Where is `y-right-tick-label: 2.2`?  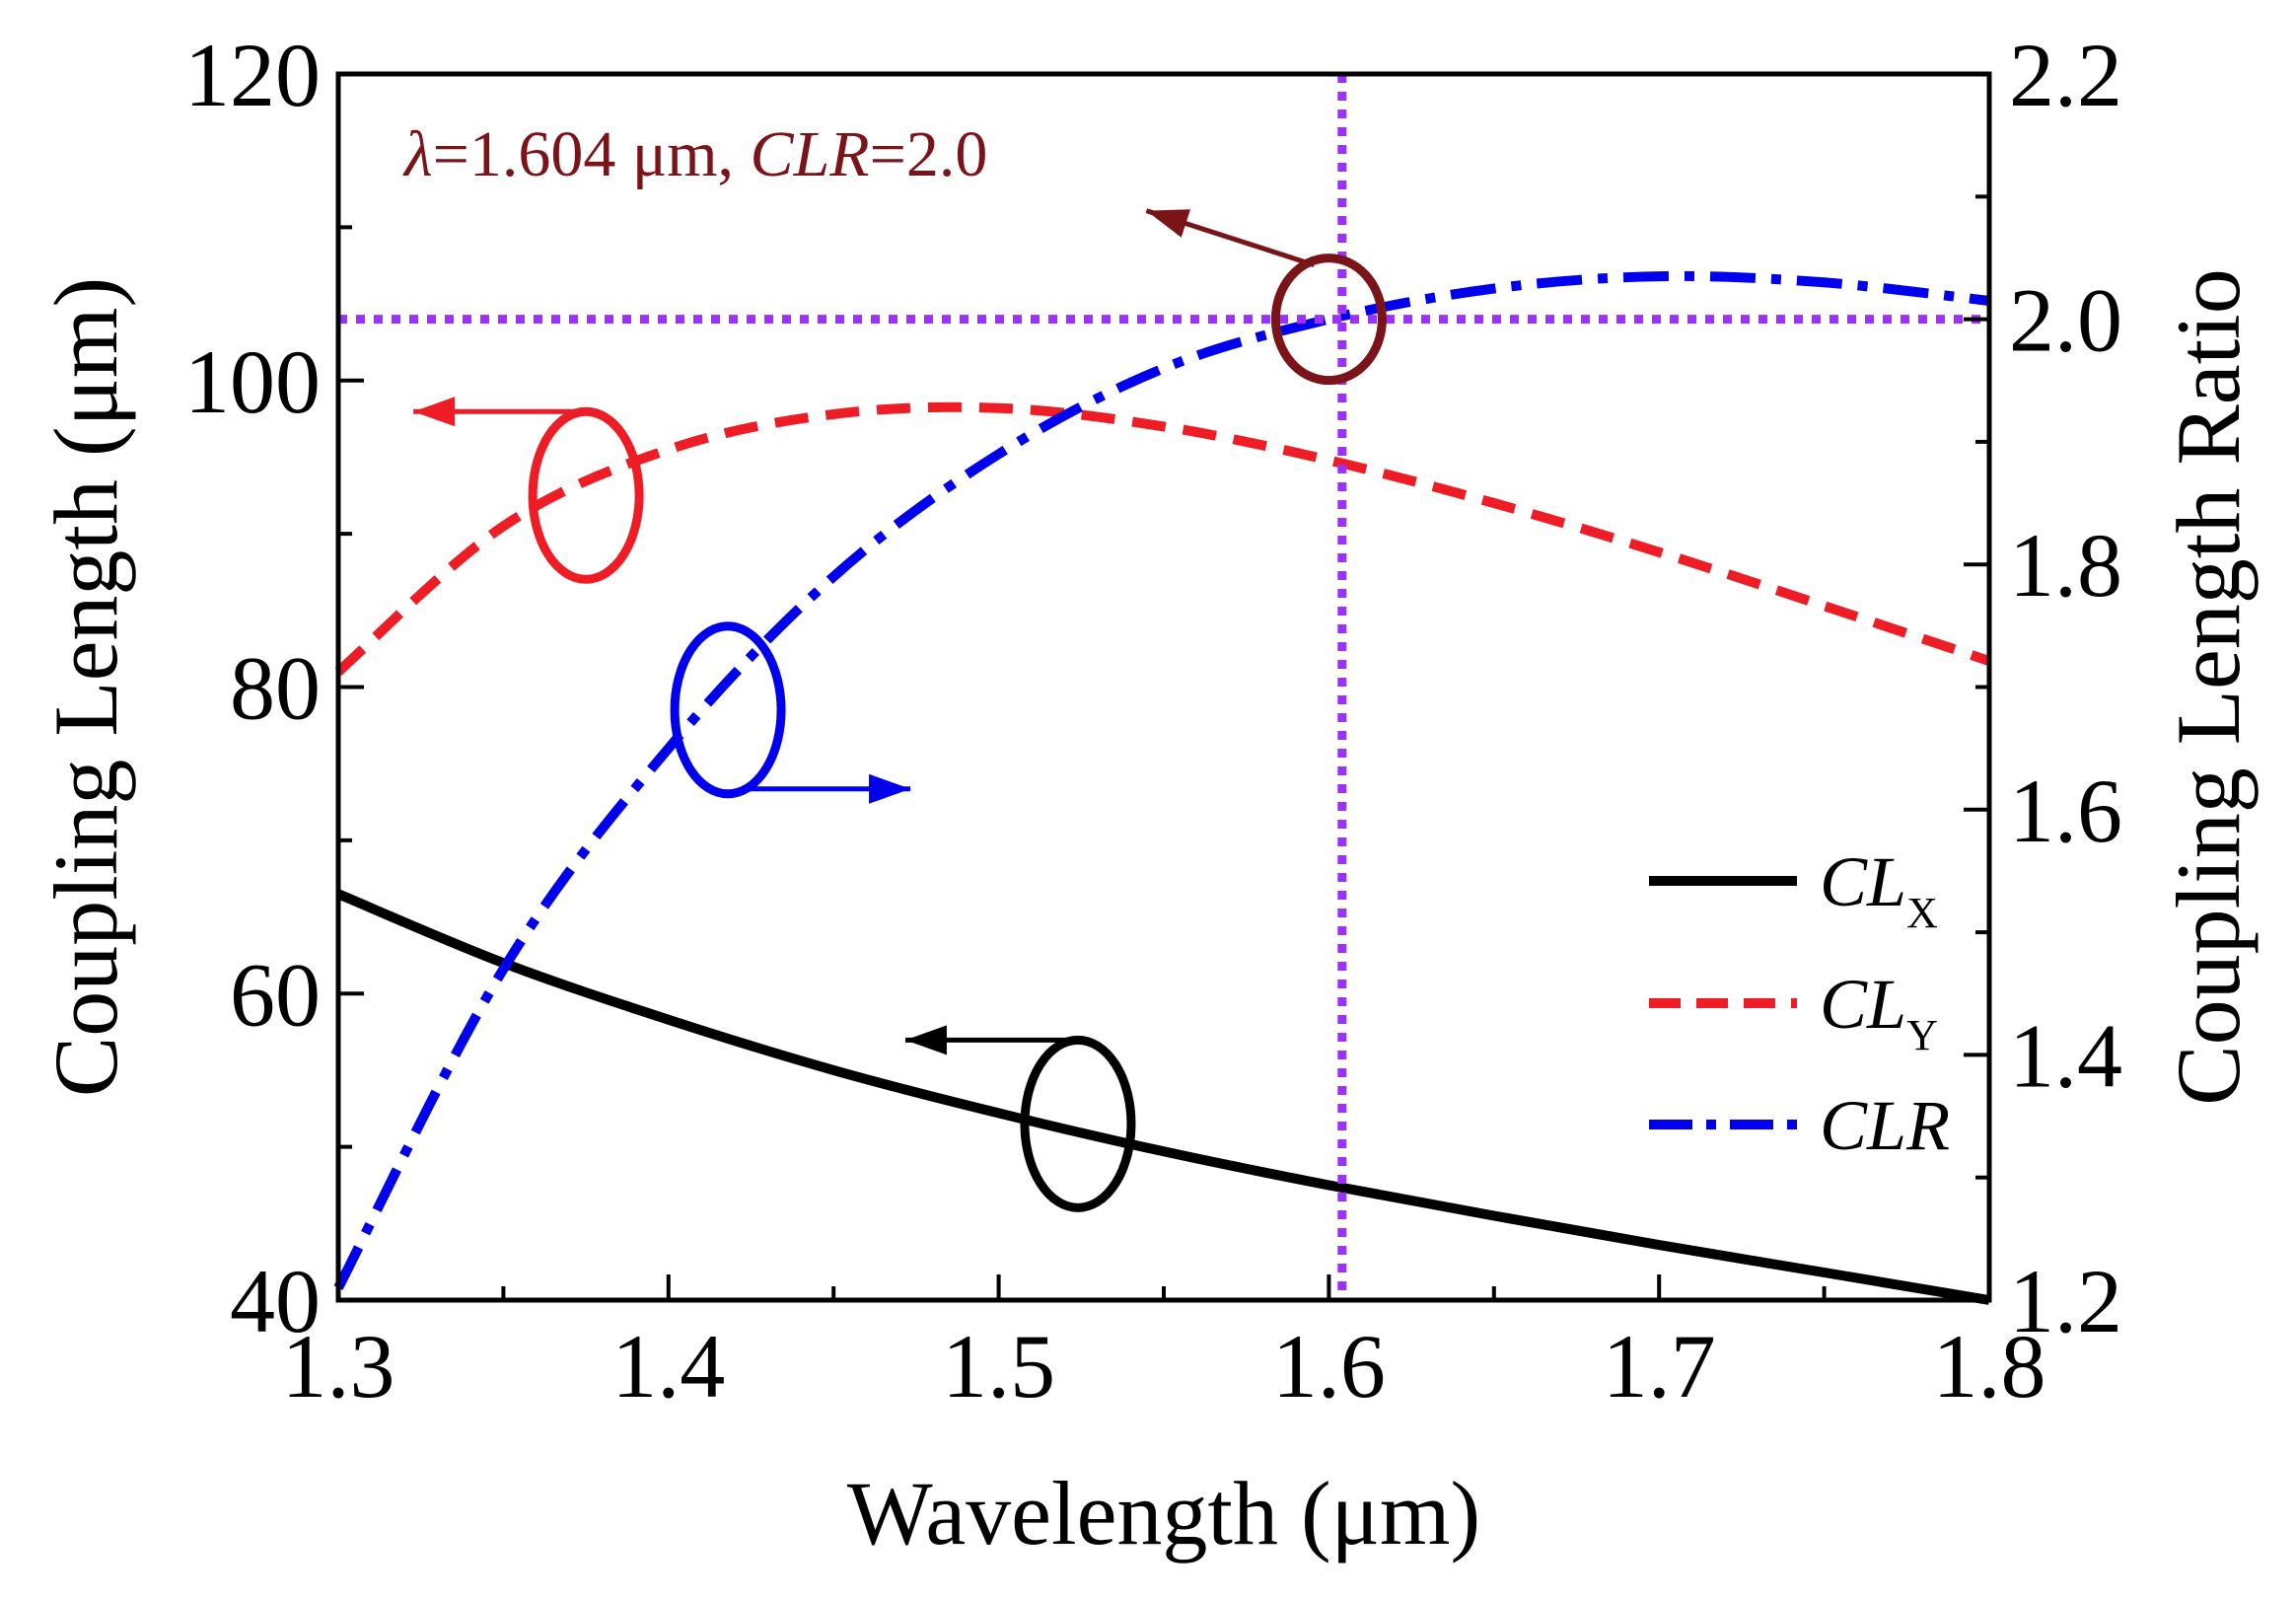
y-right-tick-label: 2.2 is located at coordinates (2065, 75).